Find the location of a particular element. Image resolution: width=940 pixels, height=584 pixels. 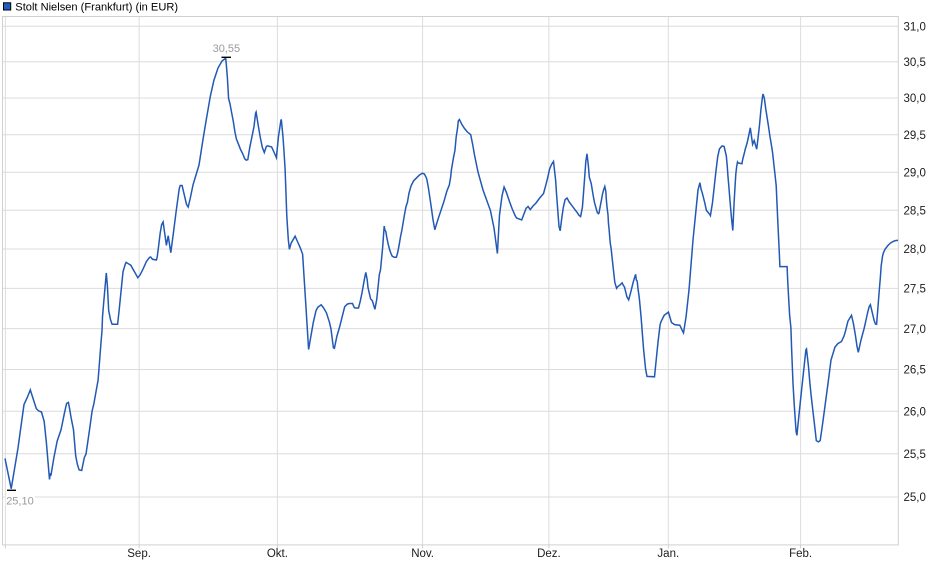

svg-text: Dez. is located at coordinates (549, 554).